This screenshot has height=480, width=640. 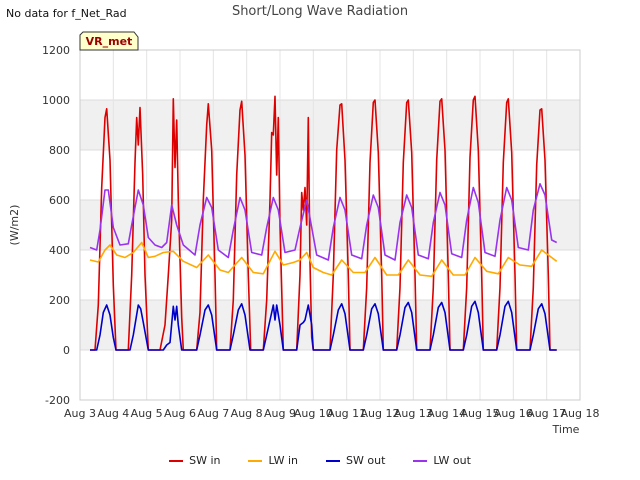 What do you see at coordinates (366, 460) in the screenshot?
I see `legend-label: SW out` at bounding box center [366, 460].